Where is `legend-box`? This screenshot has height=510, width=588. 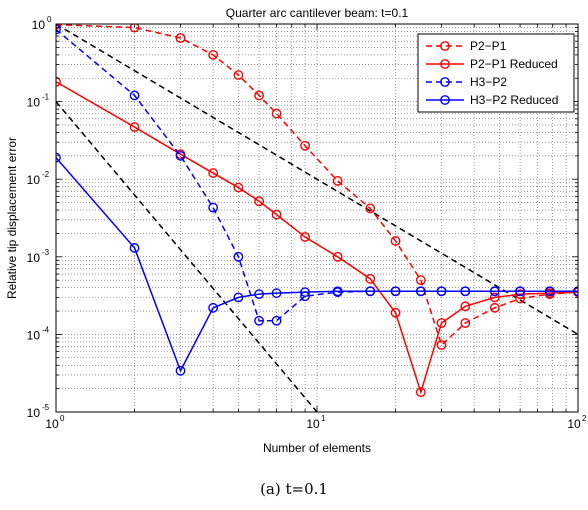
legend-box is located at coordinates (496, 73).